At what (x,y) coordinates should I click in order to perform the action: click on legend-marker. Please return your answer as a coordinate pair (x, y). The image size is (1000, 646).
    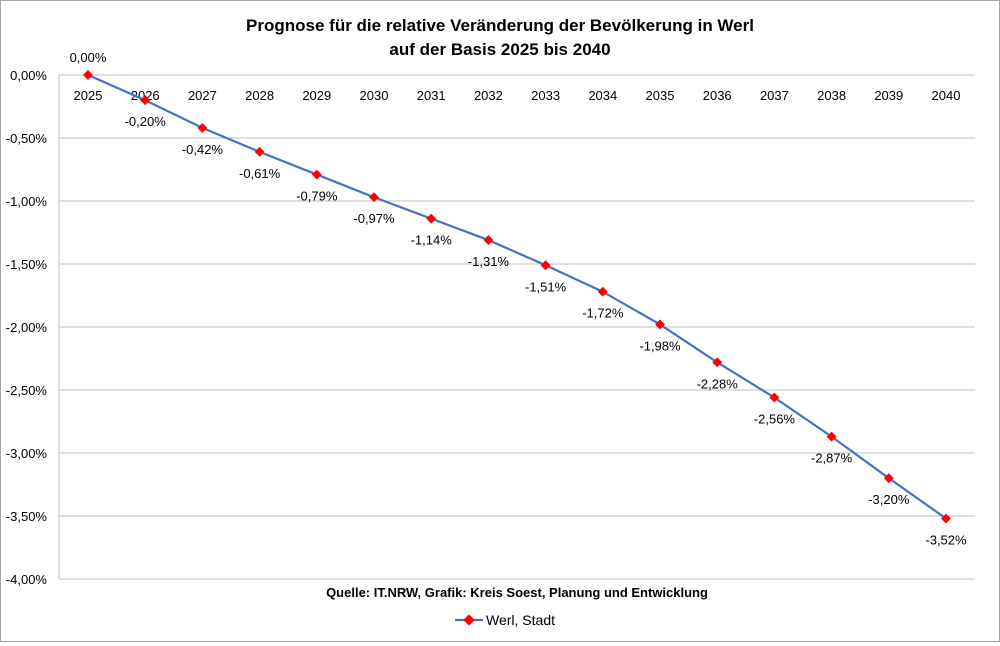
    Looking at the image, I should click on (469, 620).